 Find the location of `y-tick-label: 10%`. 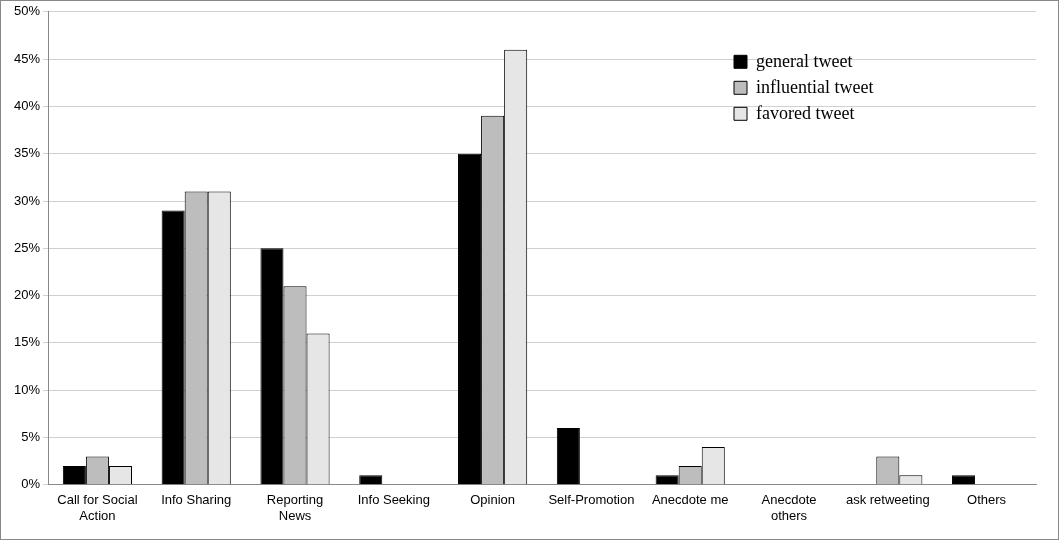

y-tick-label: 10% is located at coordinates (27, 389).